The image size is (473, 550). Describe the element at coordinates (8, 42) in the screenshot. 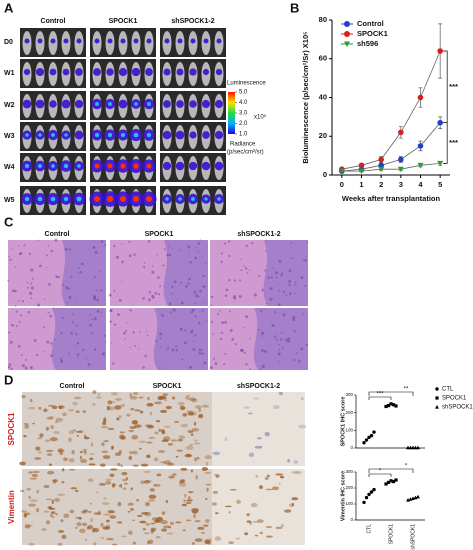

I see `row-label: D0` at that location.